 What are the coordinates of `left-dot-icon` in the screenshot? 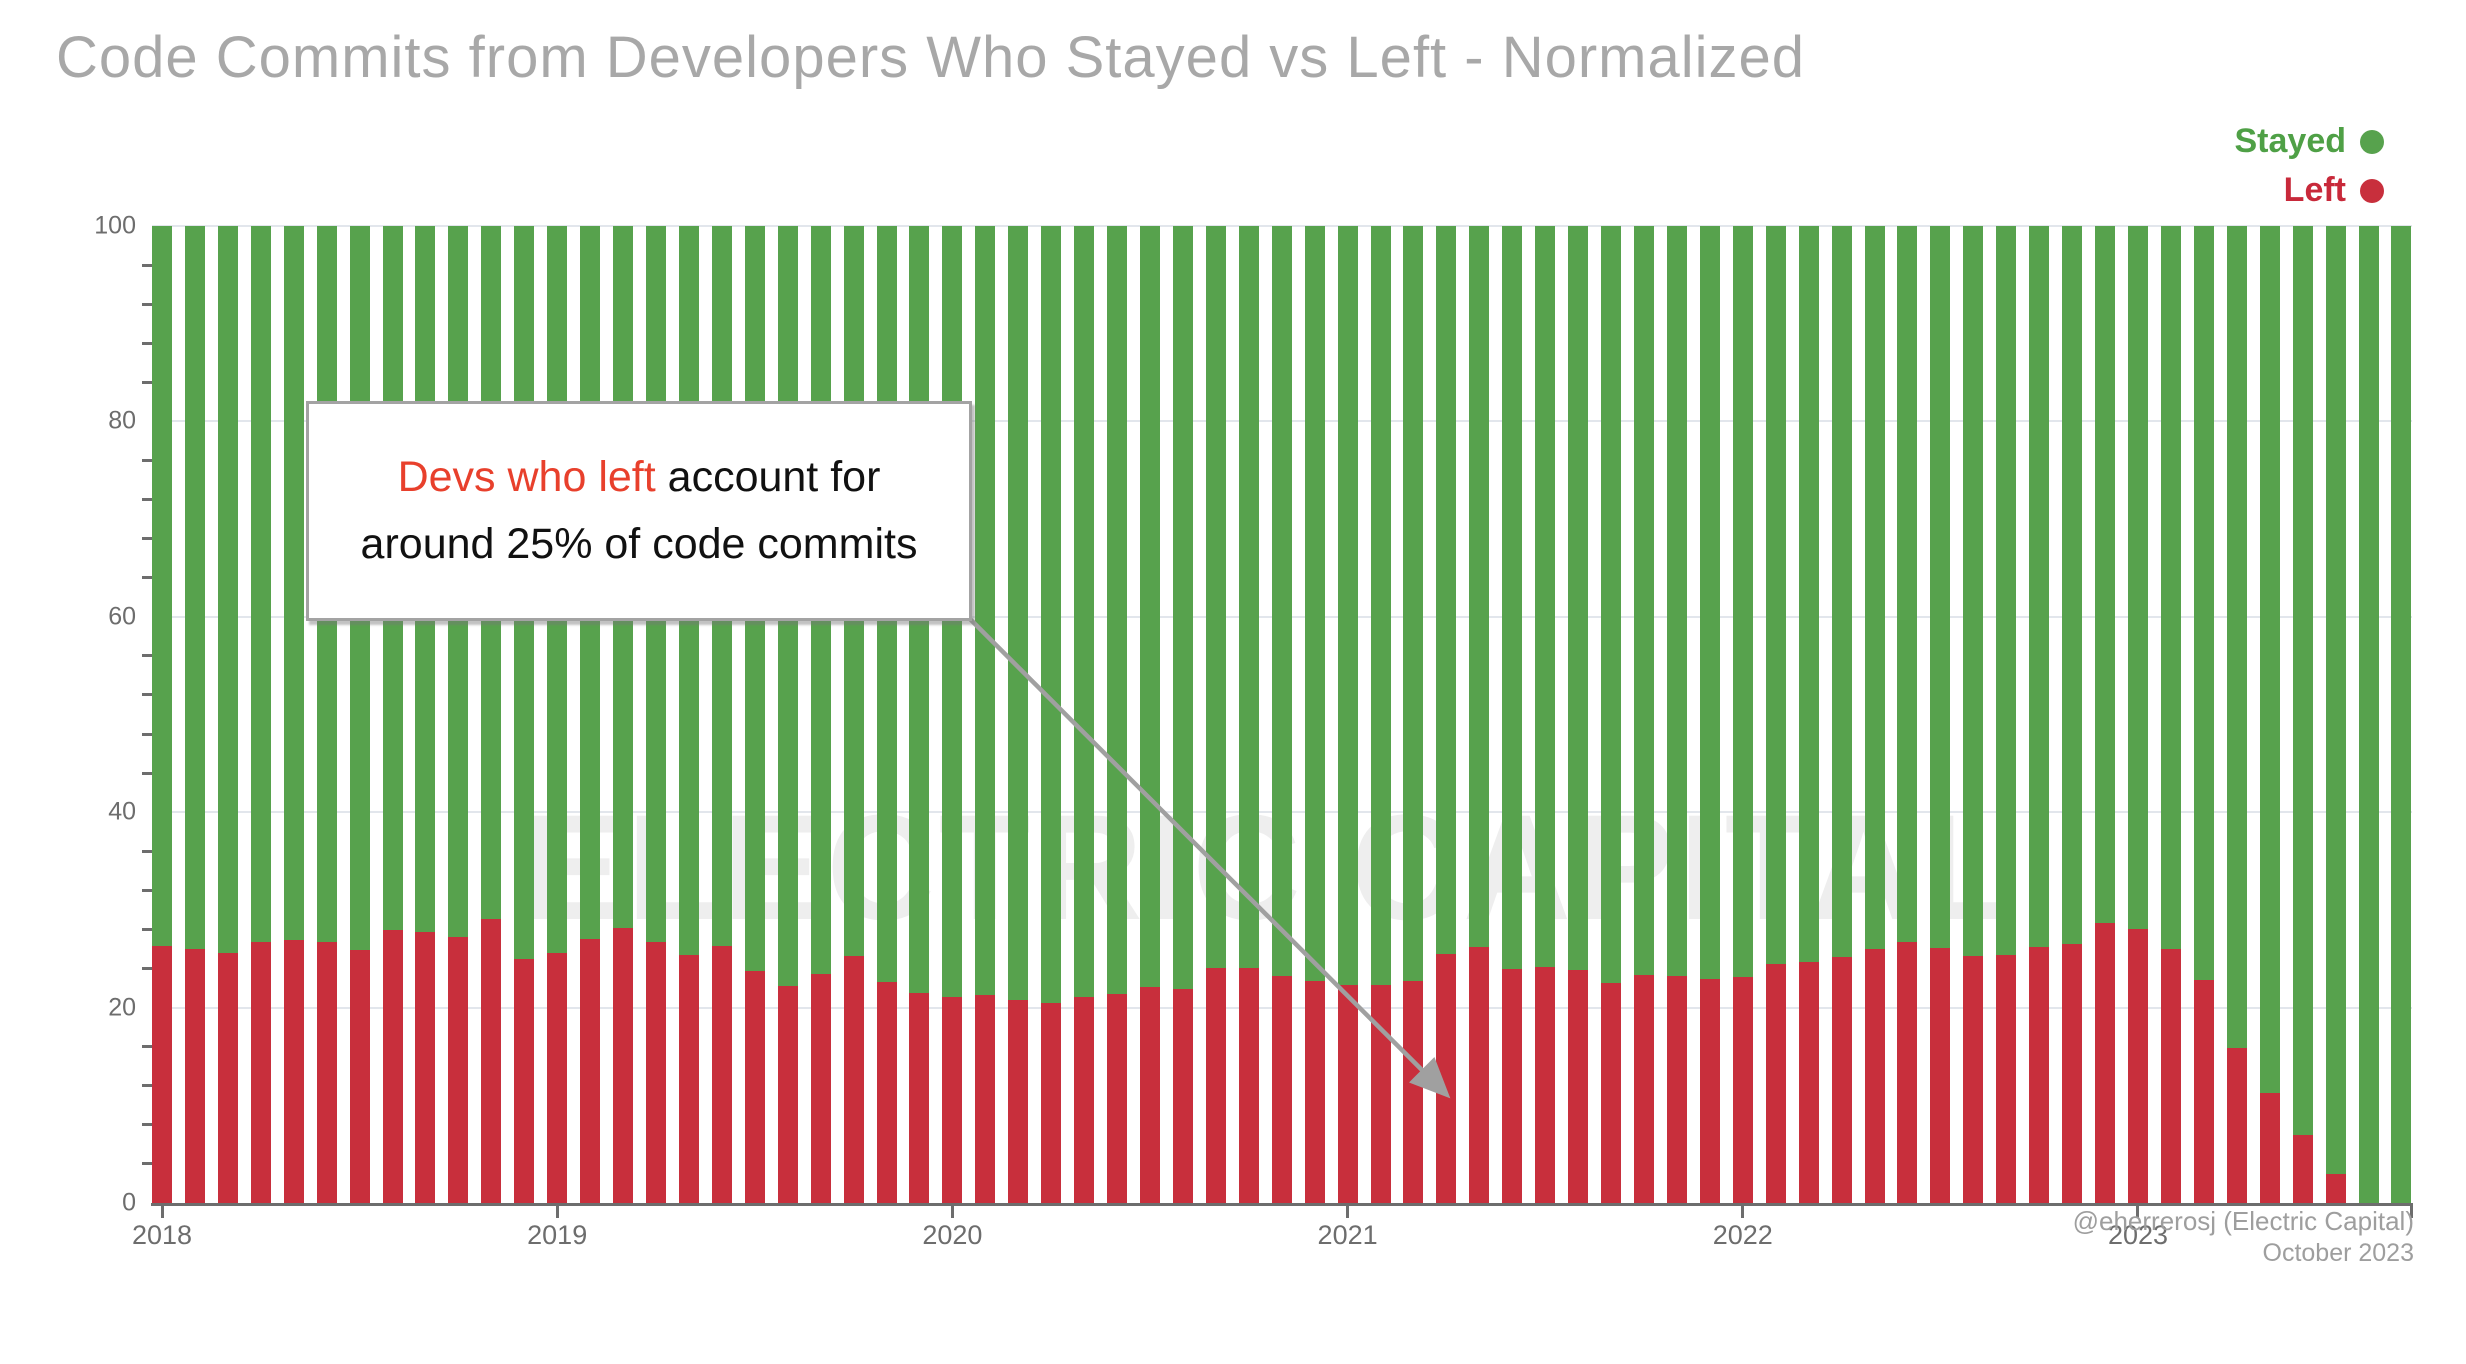 It's located at (2372, 190).